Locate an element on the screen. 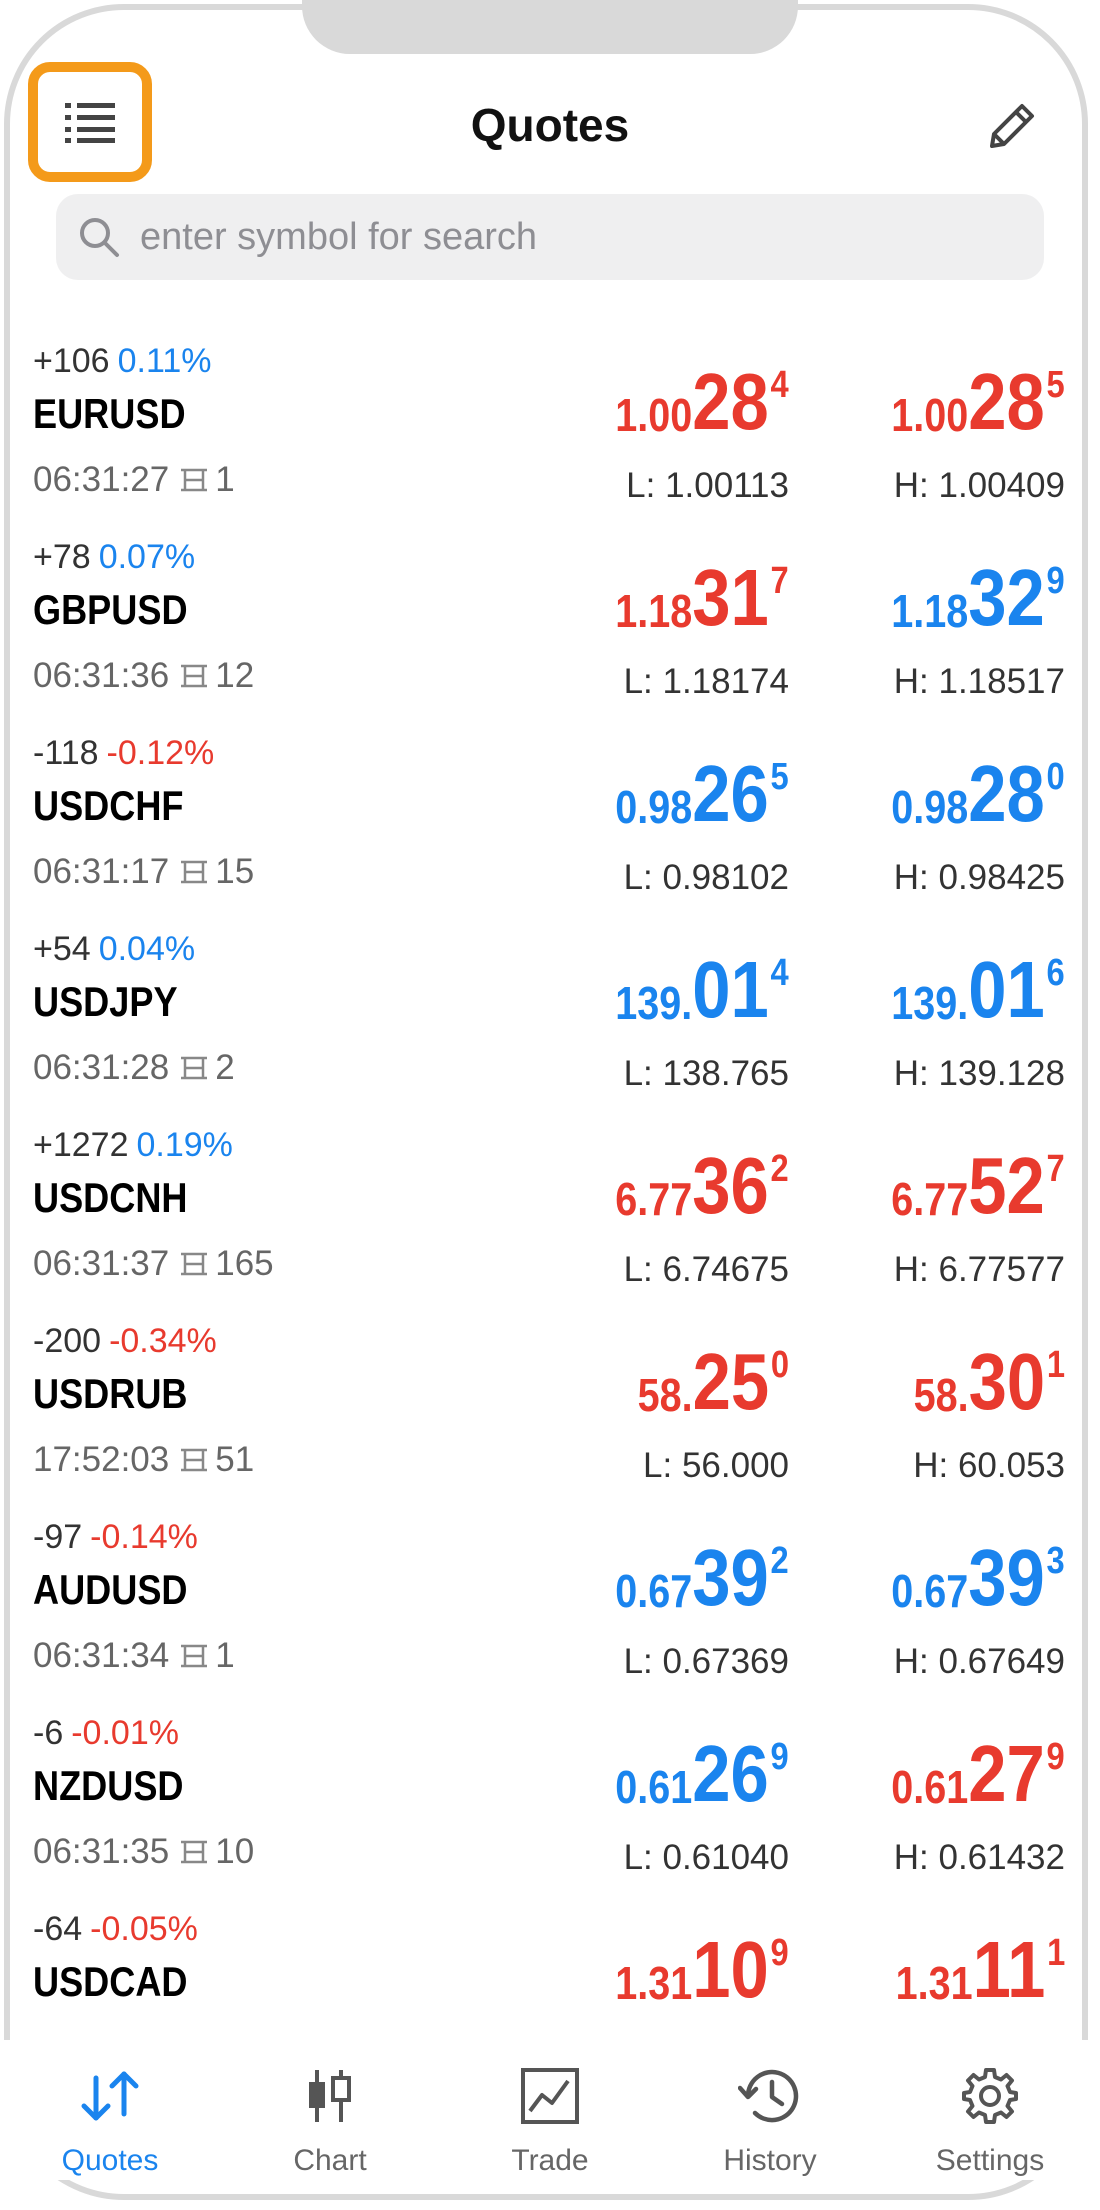 The image size is (1100, 2210). ask-price: 0.67 39 3 is located at coordinates (978, 1578).